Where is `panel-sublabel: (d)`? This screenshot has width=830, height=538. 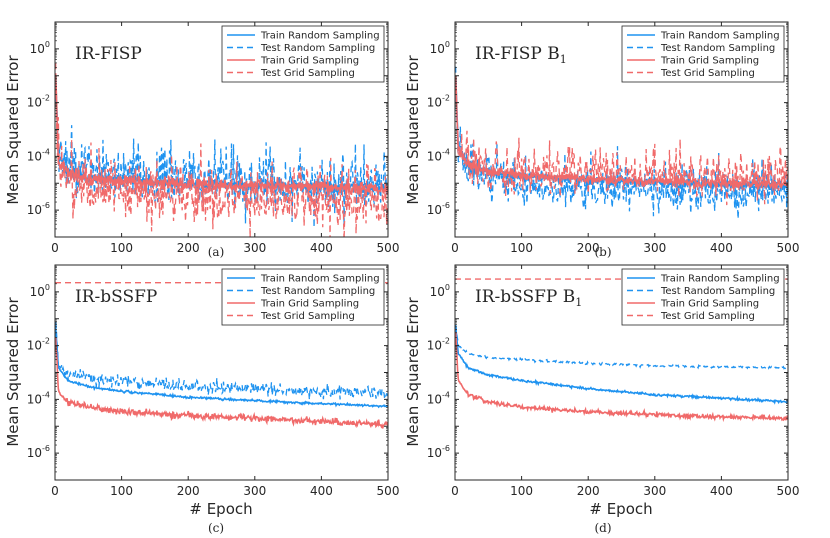 panel-sublabel: (d) is located at coordinates (602, 528).